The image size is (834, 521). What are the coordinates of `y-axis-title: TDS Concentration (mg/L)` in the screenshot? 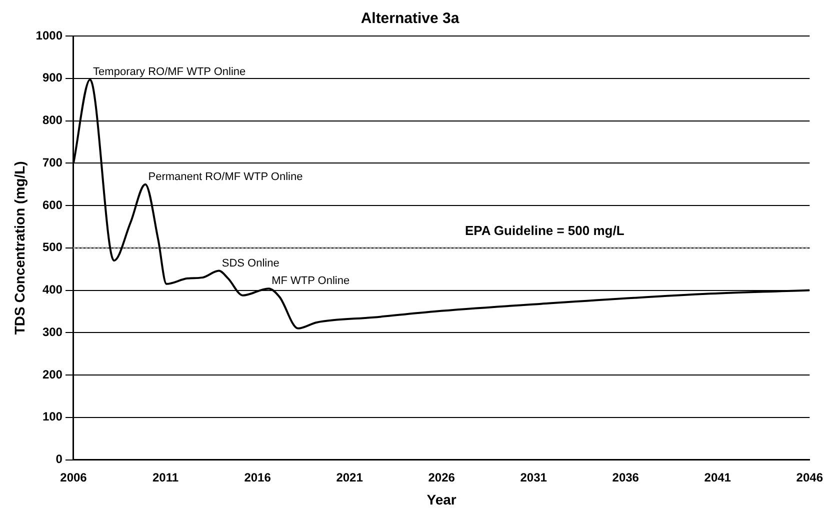 It's located at (19, 248).